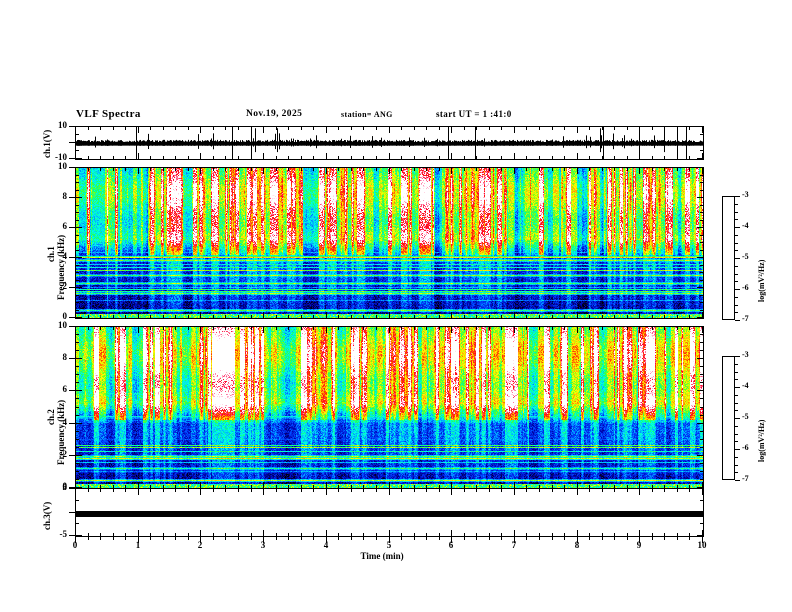  What do you see at coordinates (65, 256) in the screenshot?
I see `axis-tick-label: 4` at bounding box center [65, 256].